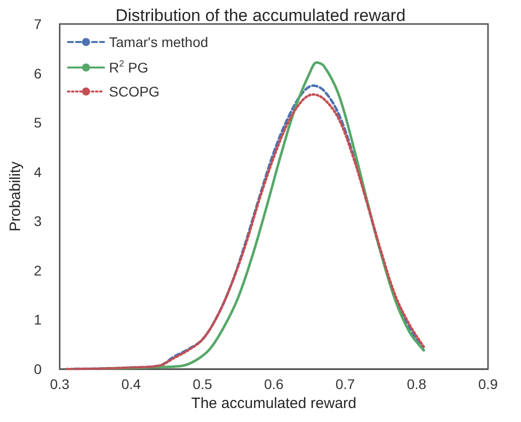 This screenshot has width=521, height=422. What do you see at coordinates (38, 221) in the screenshot?
I see `y-tick-label: 3` at bounding box center [38, 221].